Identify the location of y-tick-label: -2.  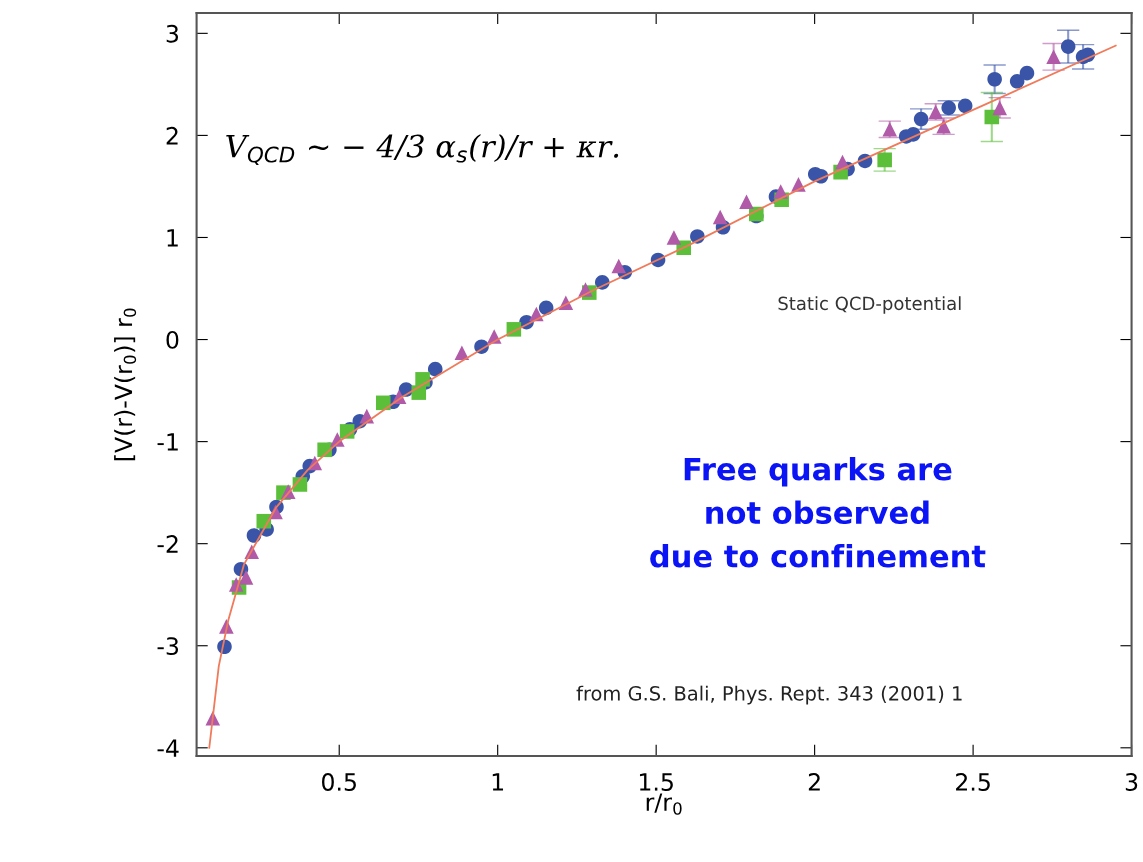
(167, 544).